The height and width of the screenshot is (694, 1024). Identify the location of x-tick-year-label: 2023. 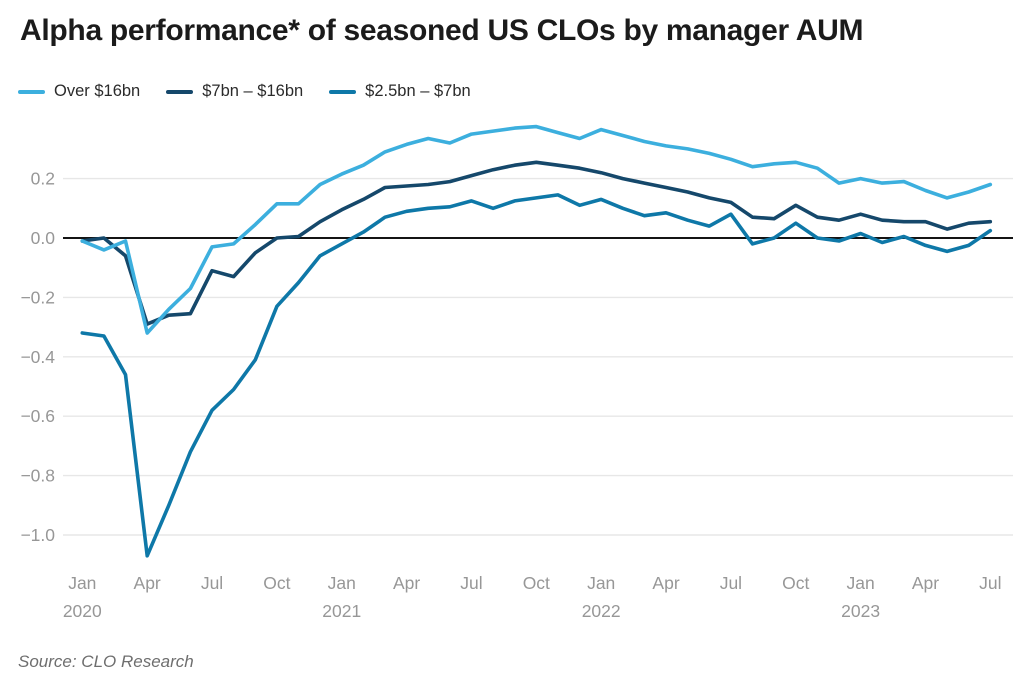
(860, 611).